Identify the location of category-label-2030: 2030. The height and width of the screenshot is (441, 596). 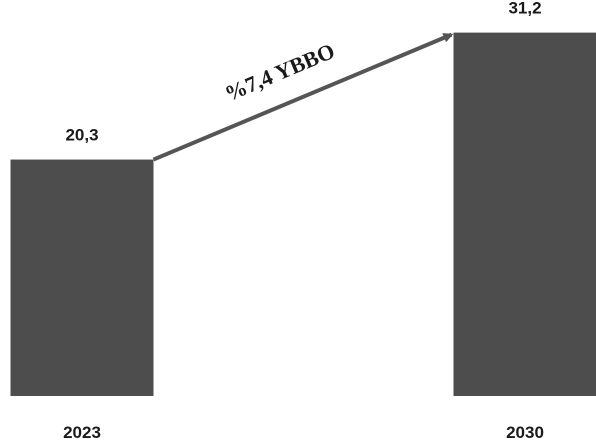
(525, 432).